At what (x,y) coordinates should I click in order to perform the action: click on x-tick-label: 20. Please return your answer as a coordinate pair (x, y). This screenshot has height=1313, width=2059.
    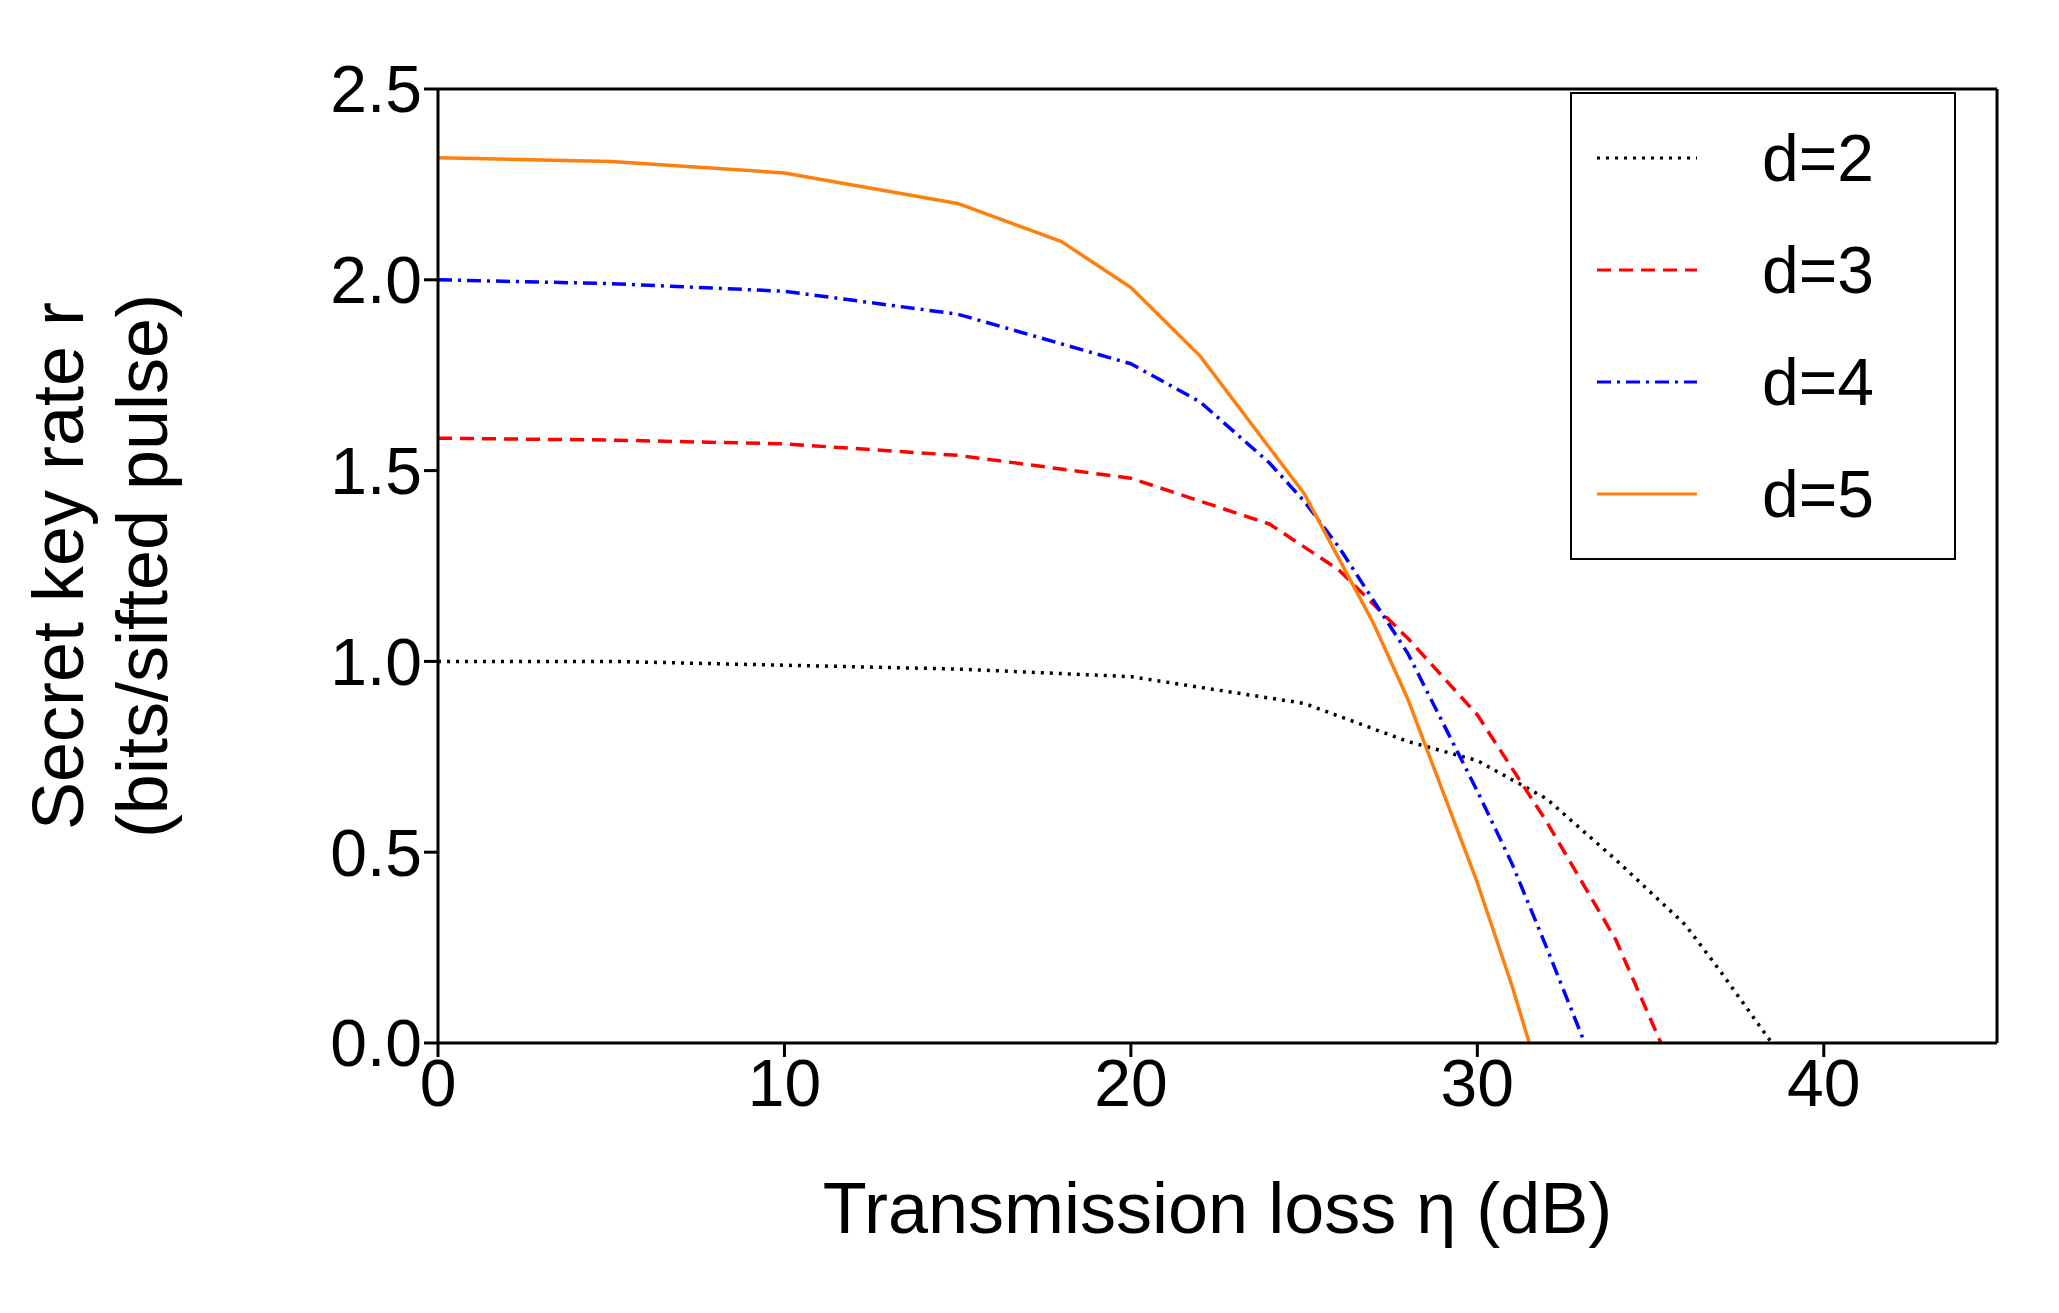
    Looking at the image, I should click on (1131, 1082).